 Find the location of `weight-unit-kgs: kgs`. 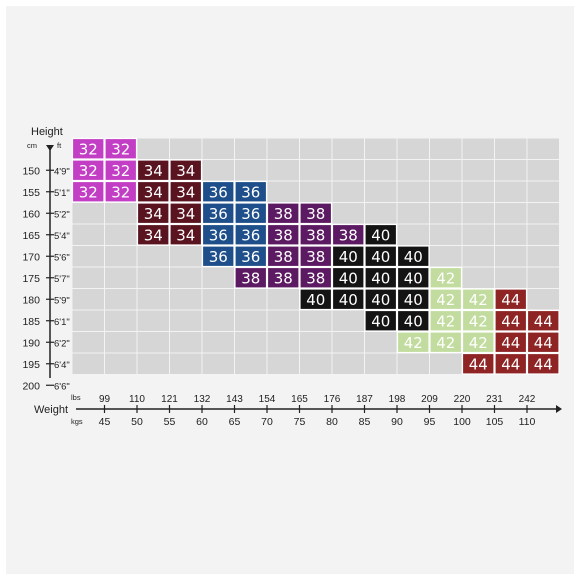

weight-unit-kgs: kgs is located at coordinates (77, 421).